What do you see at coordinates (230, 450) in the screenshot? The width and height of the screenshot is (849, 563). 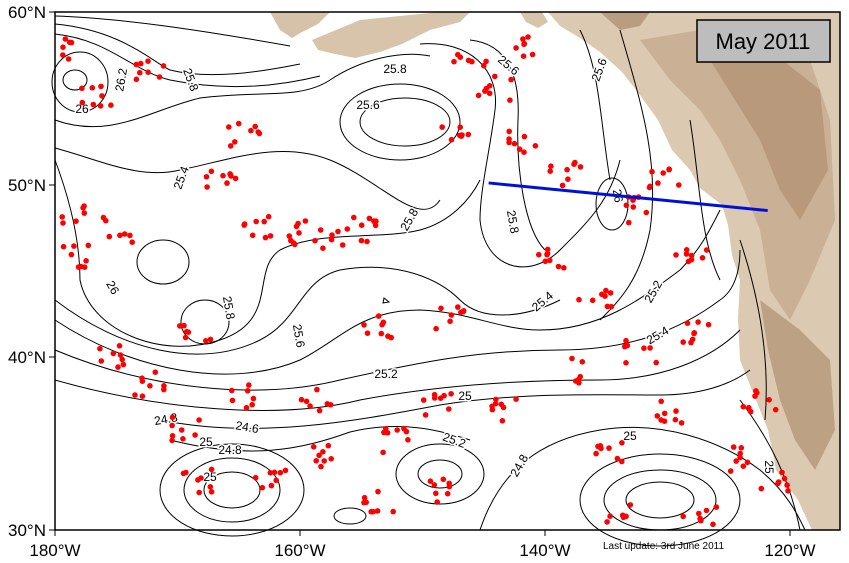 I see `contour-label: 24.8` at bounding box center [230, 450].